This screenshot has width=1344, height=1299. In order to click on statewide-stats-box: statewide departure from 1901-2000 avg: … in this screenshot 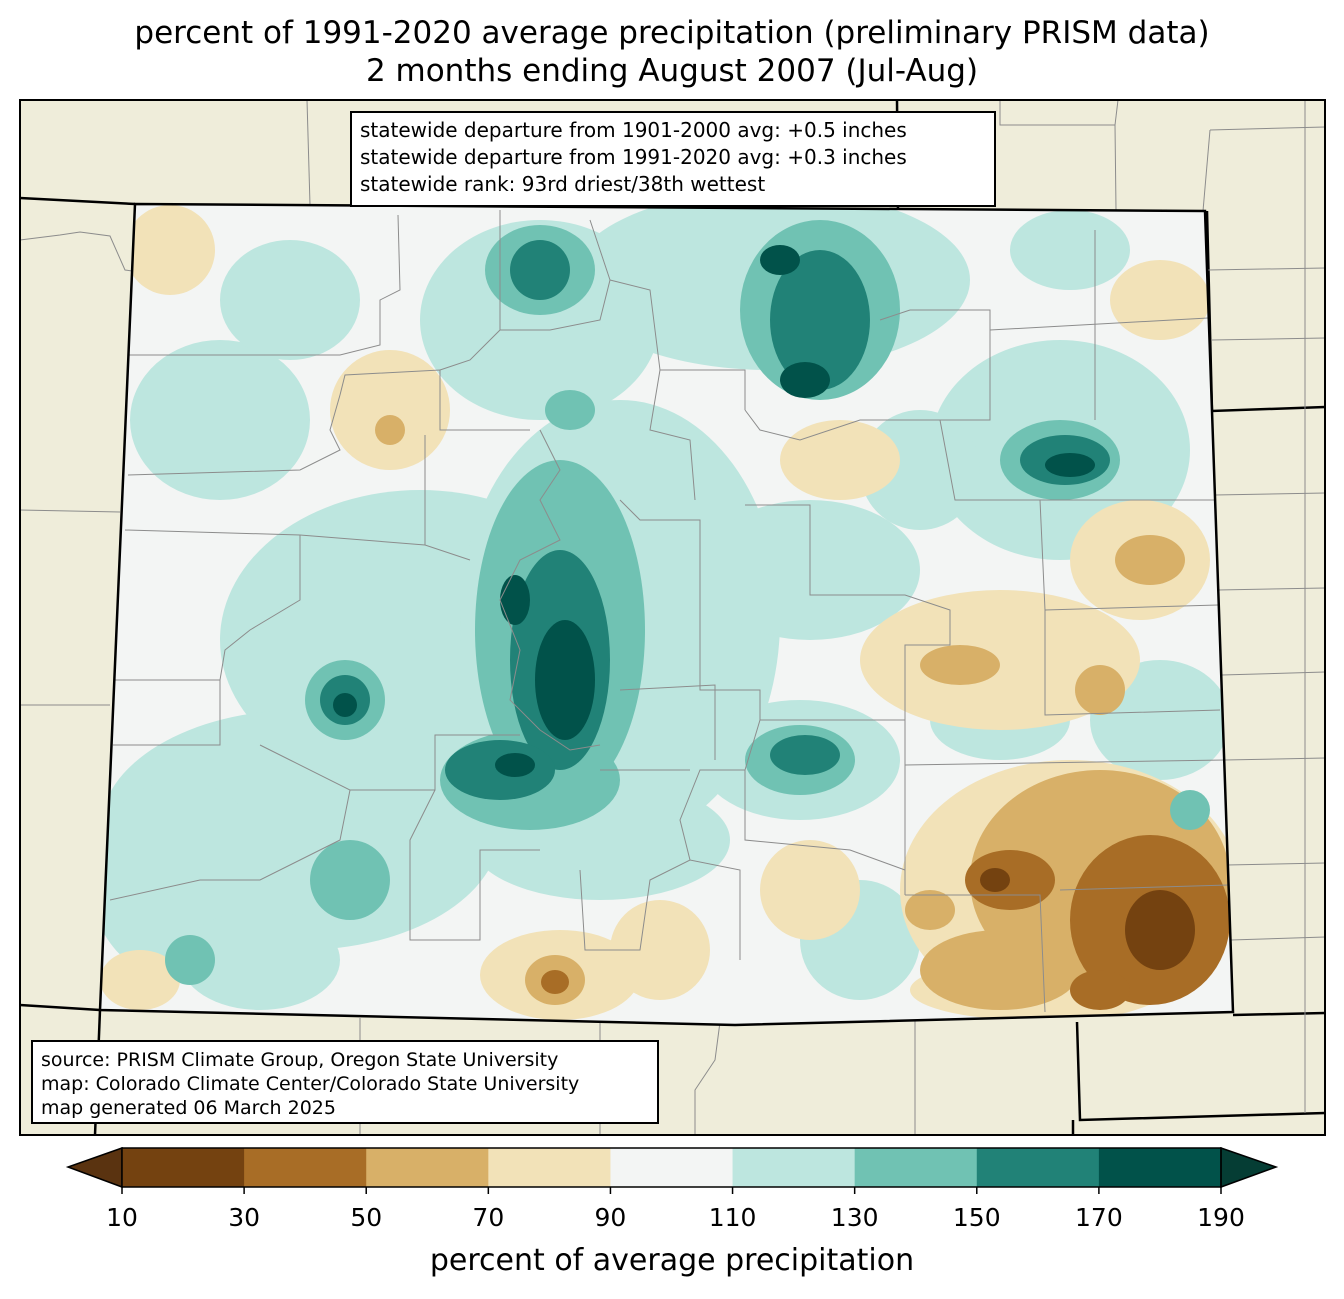, I will do `click(673, 159)`.